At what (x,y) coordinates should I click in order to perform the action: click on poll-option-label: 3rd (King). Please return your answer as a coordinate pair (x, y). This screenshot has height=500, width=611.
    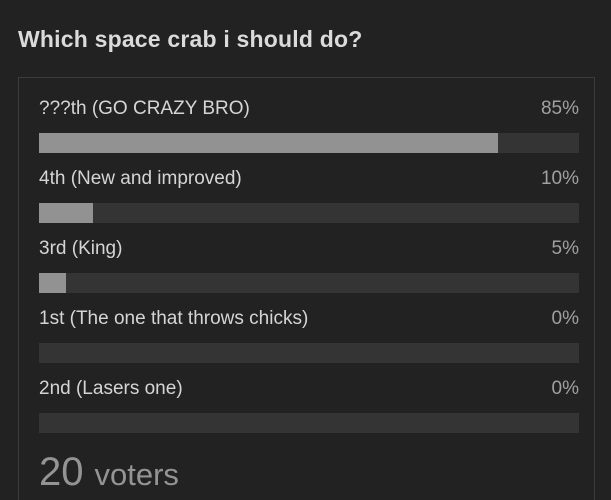
    Looking at the image, I should click on (81, 248).